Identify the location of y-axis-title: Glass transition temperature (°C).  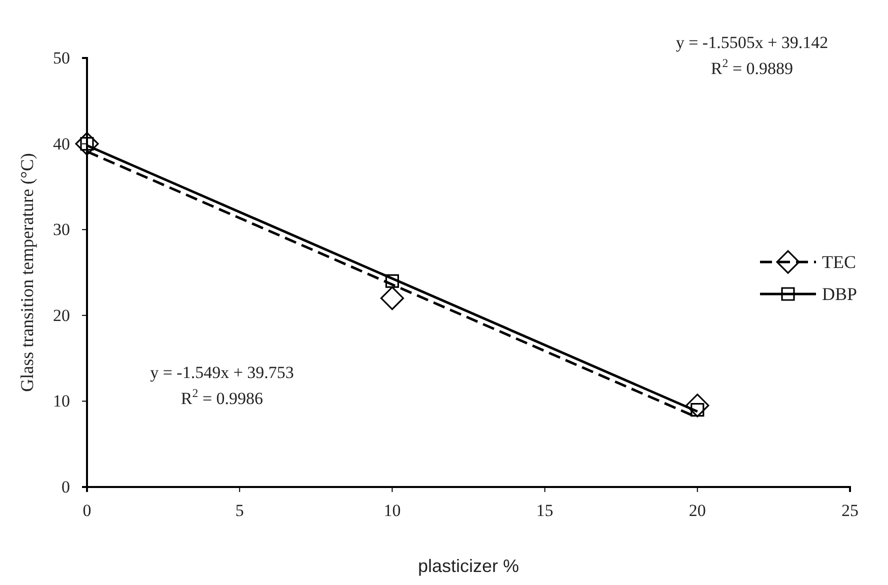
(27, 272).